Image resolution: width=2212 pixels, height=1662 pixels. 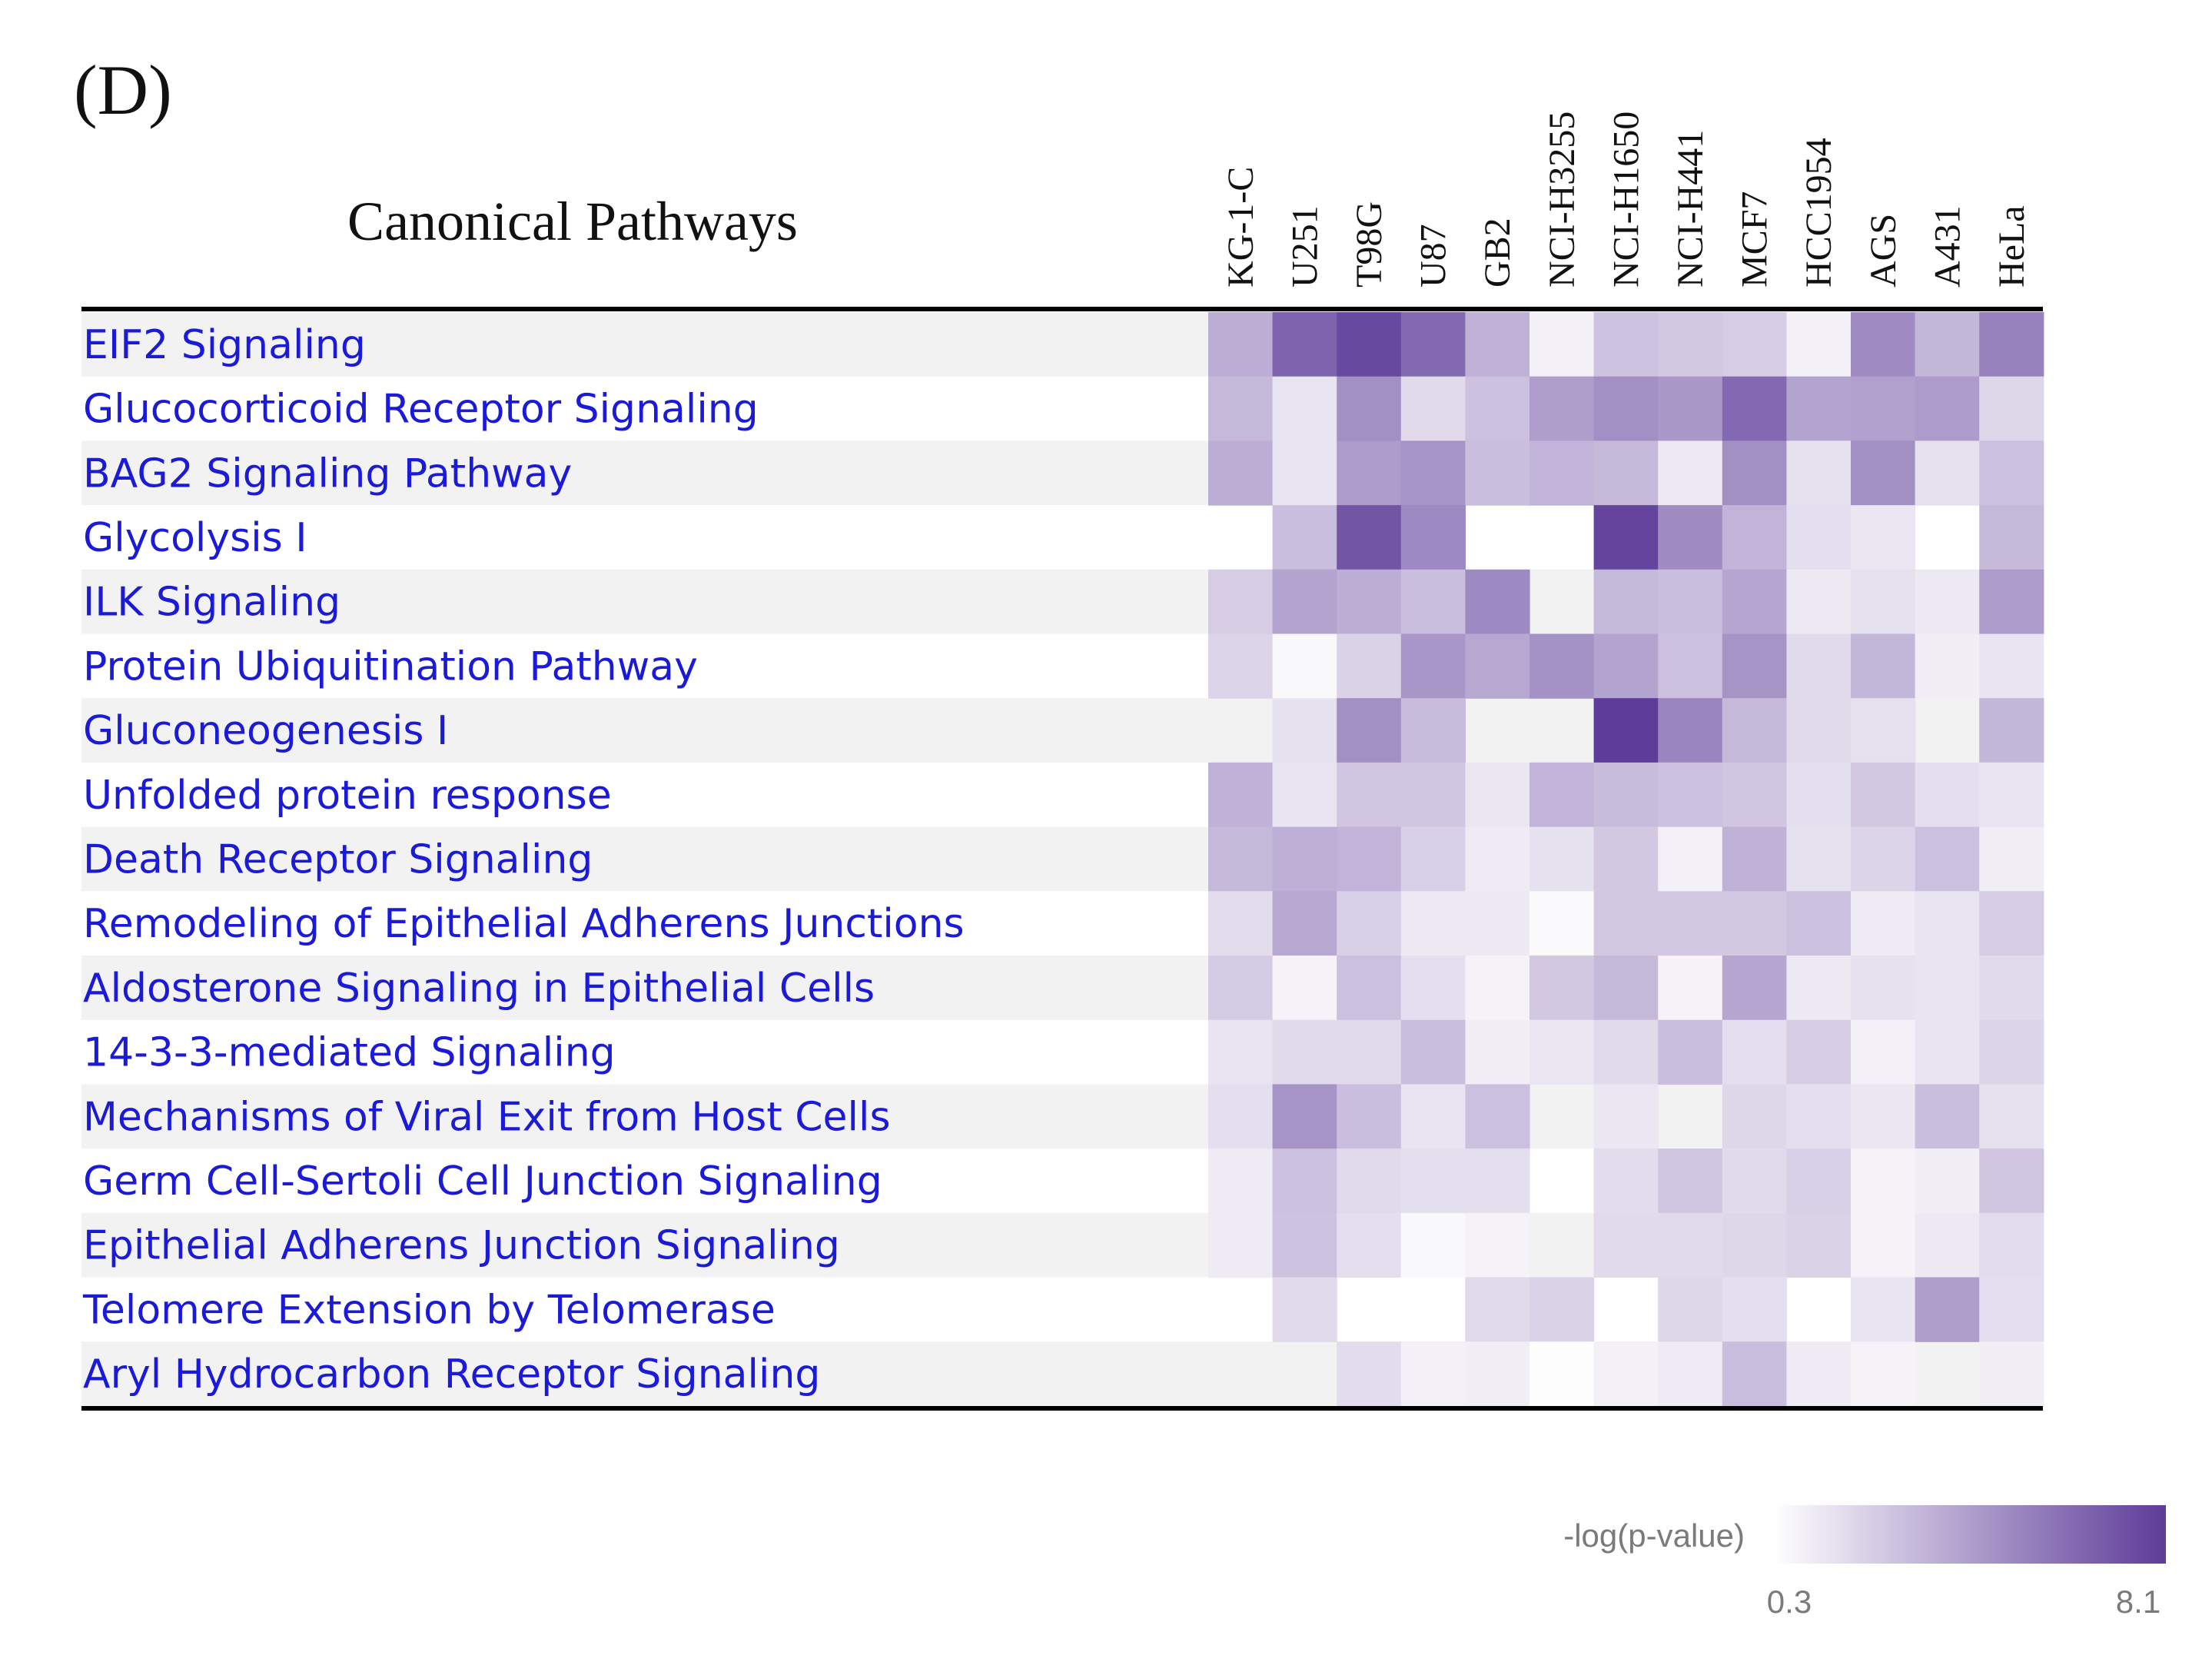 What do you see at coordinates (487, 1117) in the screenshot?
I see `row-label: Mechanisms of Viral Exit from Host Cells` at bounding box center [487, 1117].